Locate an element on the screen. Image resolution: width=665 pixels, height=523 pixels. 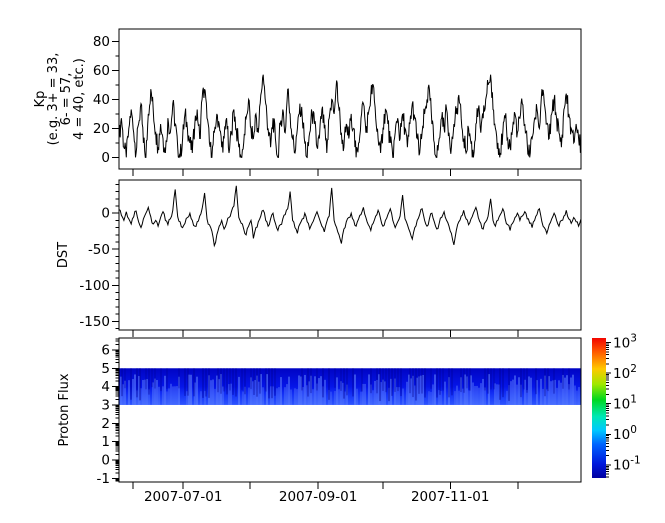
kp-series-line is located at coordinates (350, 116).